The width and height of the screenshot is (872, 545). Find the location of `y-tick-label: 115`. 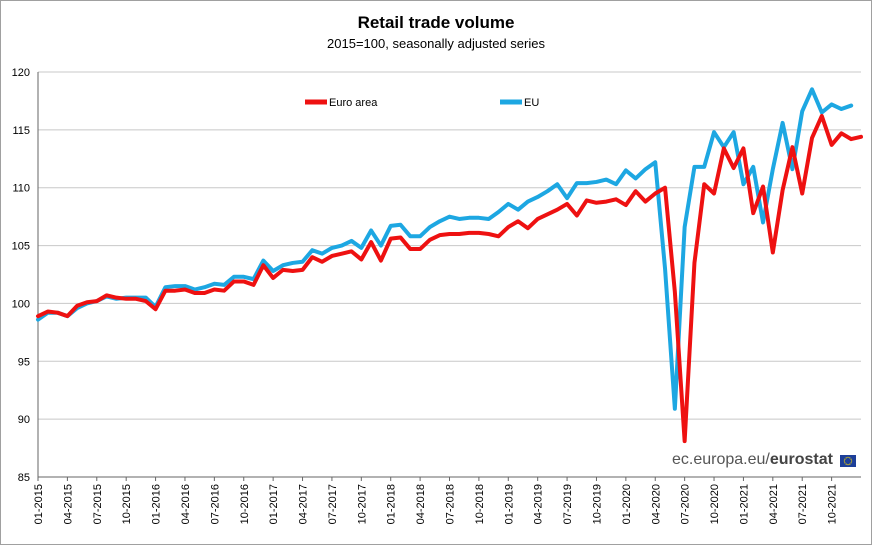

y-tick-label: 115 is located at coordinates (21, 131).